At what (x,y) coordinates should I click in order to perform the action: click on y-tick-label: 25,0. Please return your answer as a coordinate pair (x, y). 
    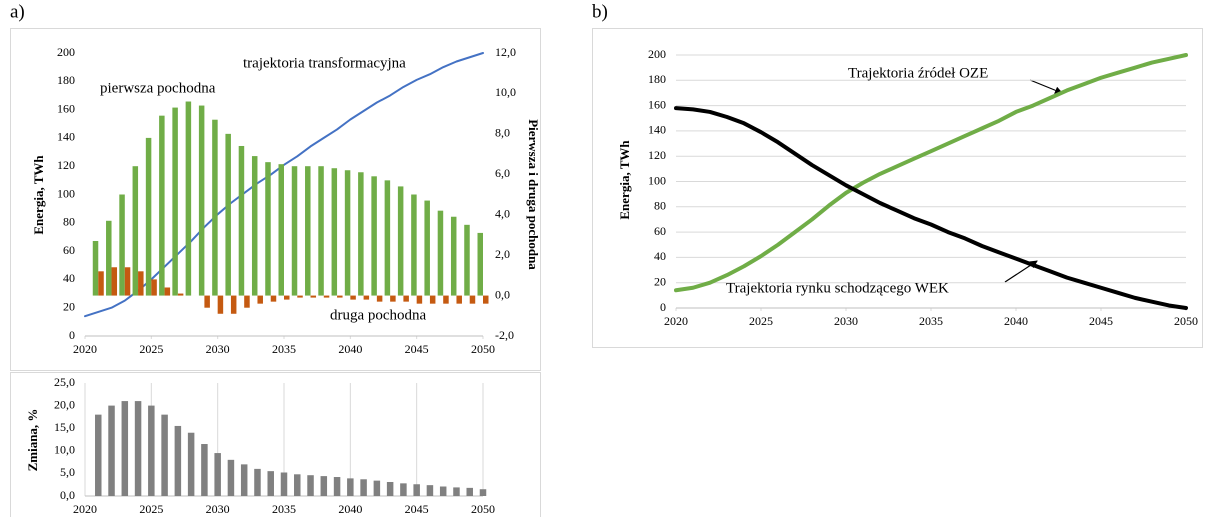
    Looking at the image, I should click on (64, 382).